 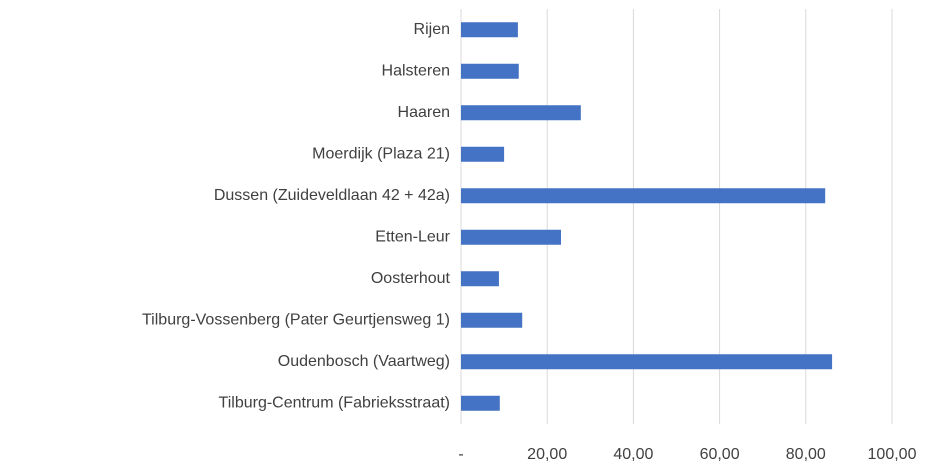 I want to click on y-tick-label: Rijen, so click(x=432, y=29).